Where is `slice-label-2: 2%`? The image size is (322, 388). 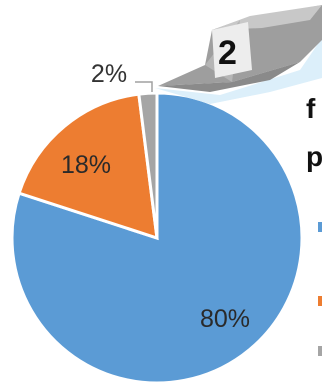 slice-label-2: 2% is located at coordinates (109, 74).